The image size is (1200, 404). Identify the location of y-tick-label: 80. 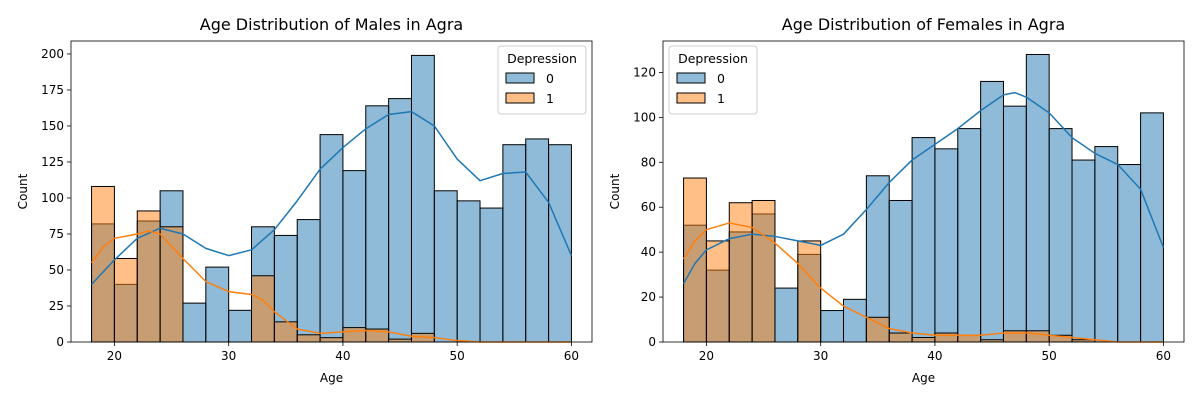
(648, 162).